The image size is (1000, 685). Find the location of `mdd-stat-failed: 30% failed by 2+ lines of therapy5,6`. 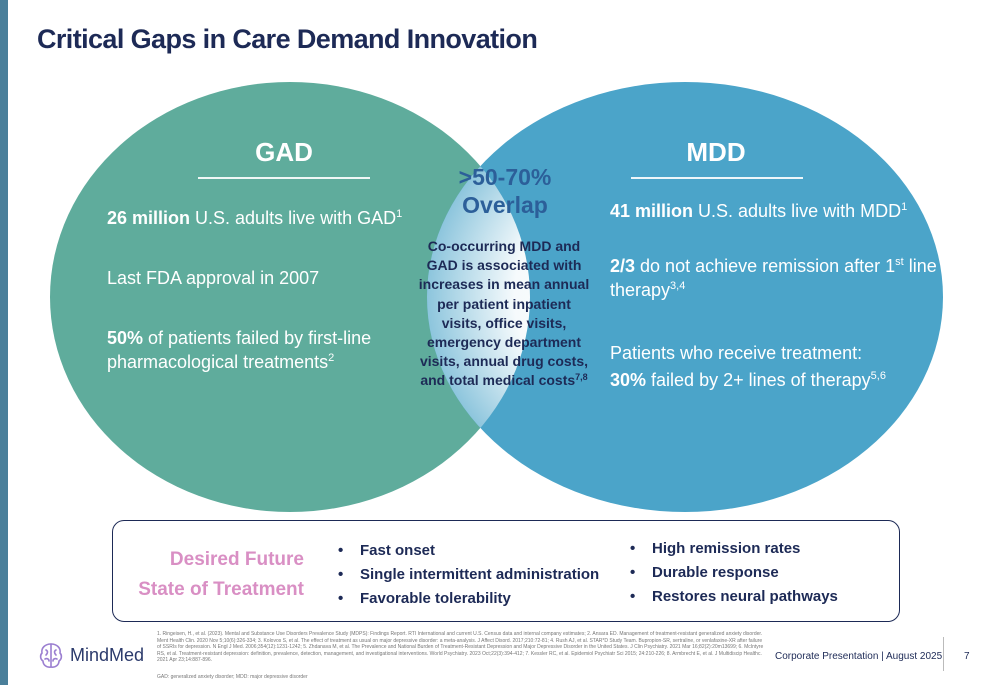

mdd-stat-failed: 30% failed by 2+ lines of therapy5,6 is located at coordinates (748, 380).